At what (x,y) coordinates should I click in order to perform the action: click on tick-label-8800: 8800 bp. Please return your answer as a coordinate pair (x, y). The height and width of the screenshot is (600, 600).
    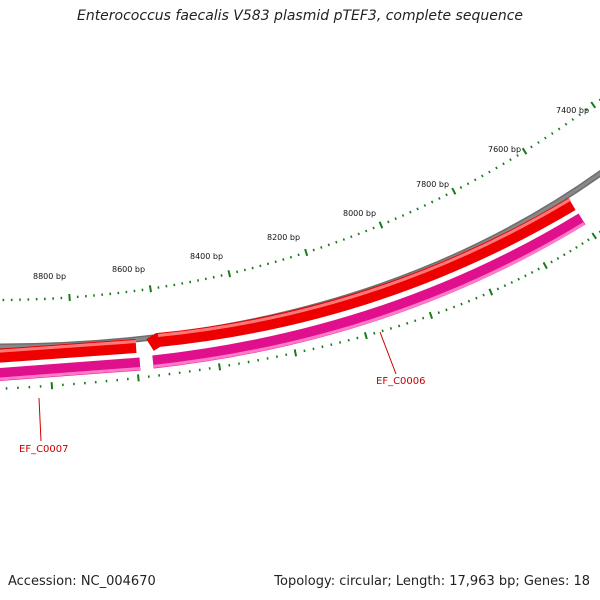
    Looking at the image, I should click on (49, 276).